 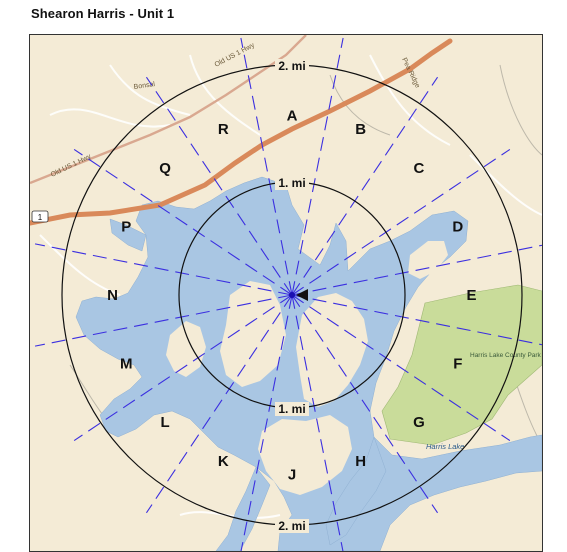 I want to click on sector-label-d: D, so click(x=457, y=226).